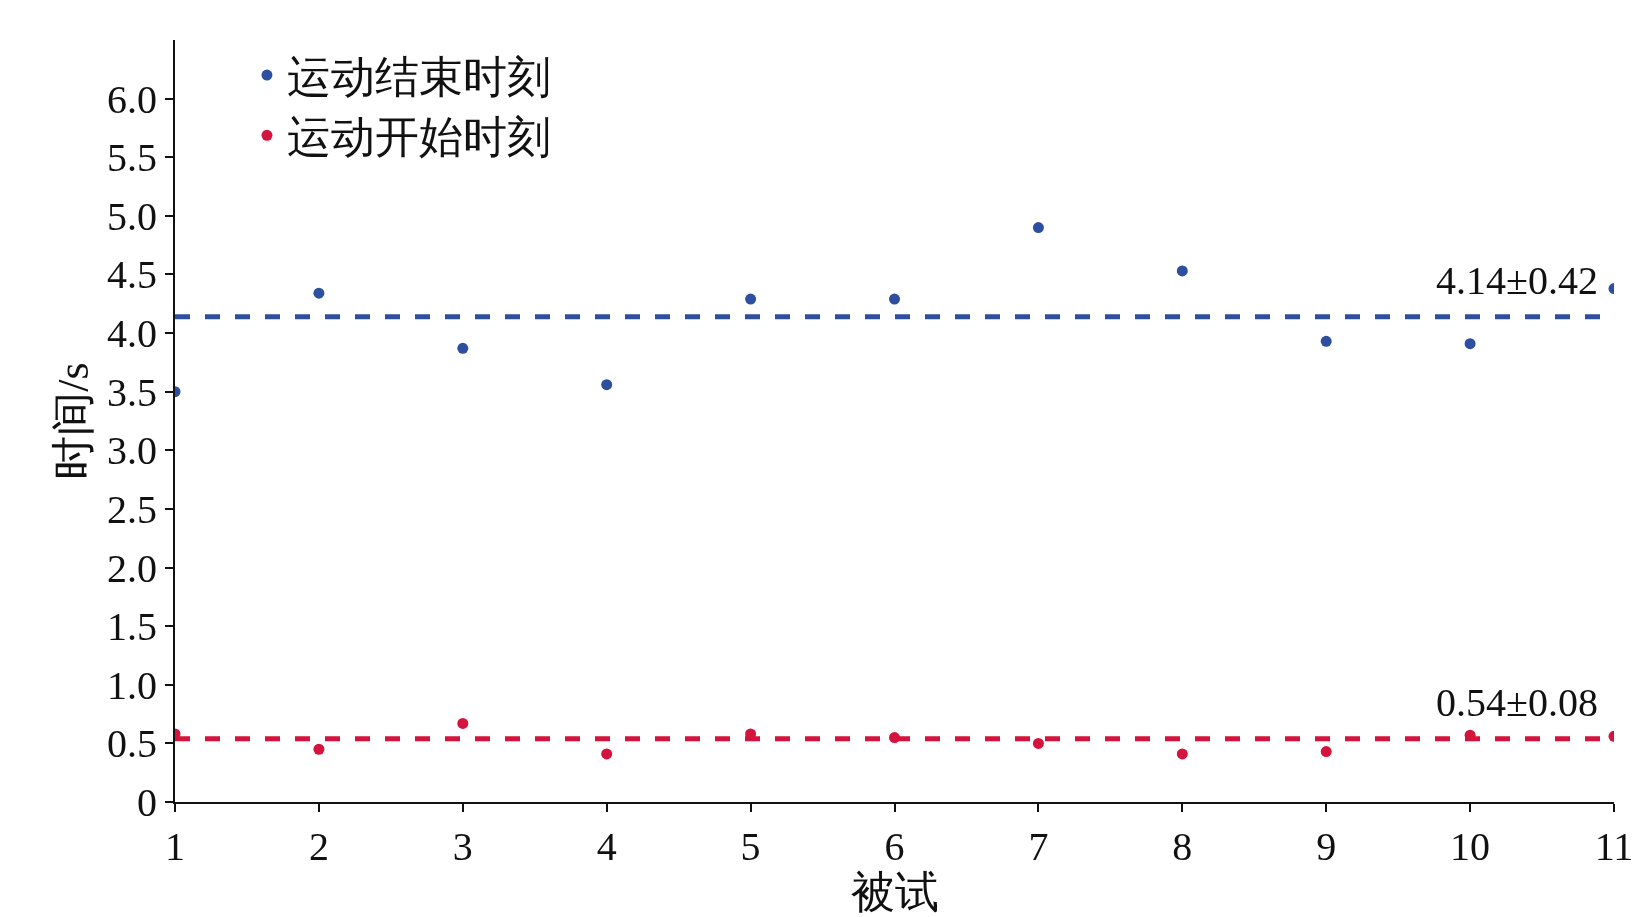 The image size is (1649, 917). I want to click on x-tick-label: 2, so click(318, 846).